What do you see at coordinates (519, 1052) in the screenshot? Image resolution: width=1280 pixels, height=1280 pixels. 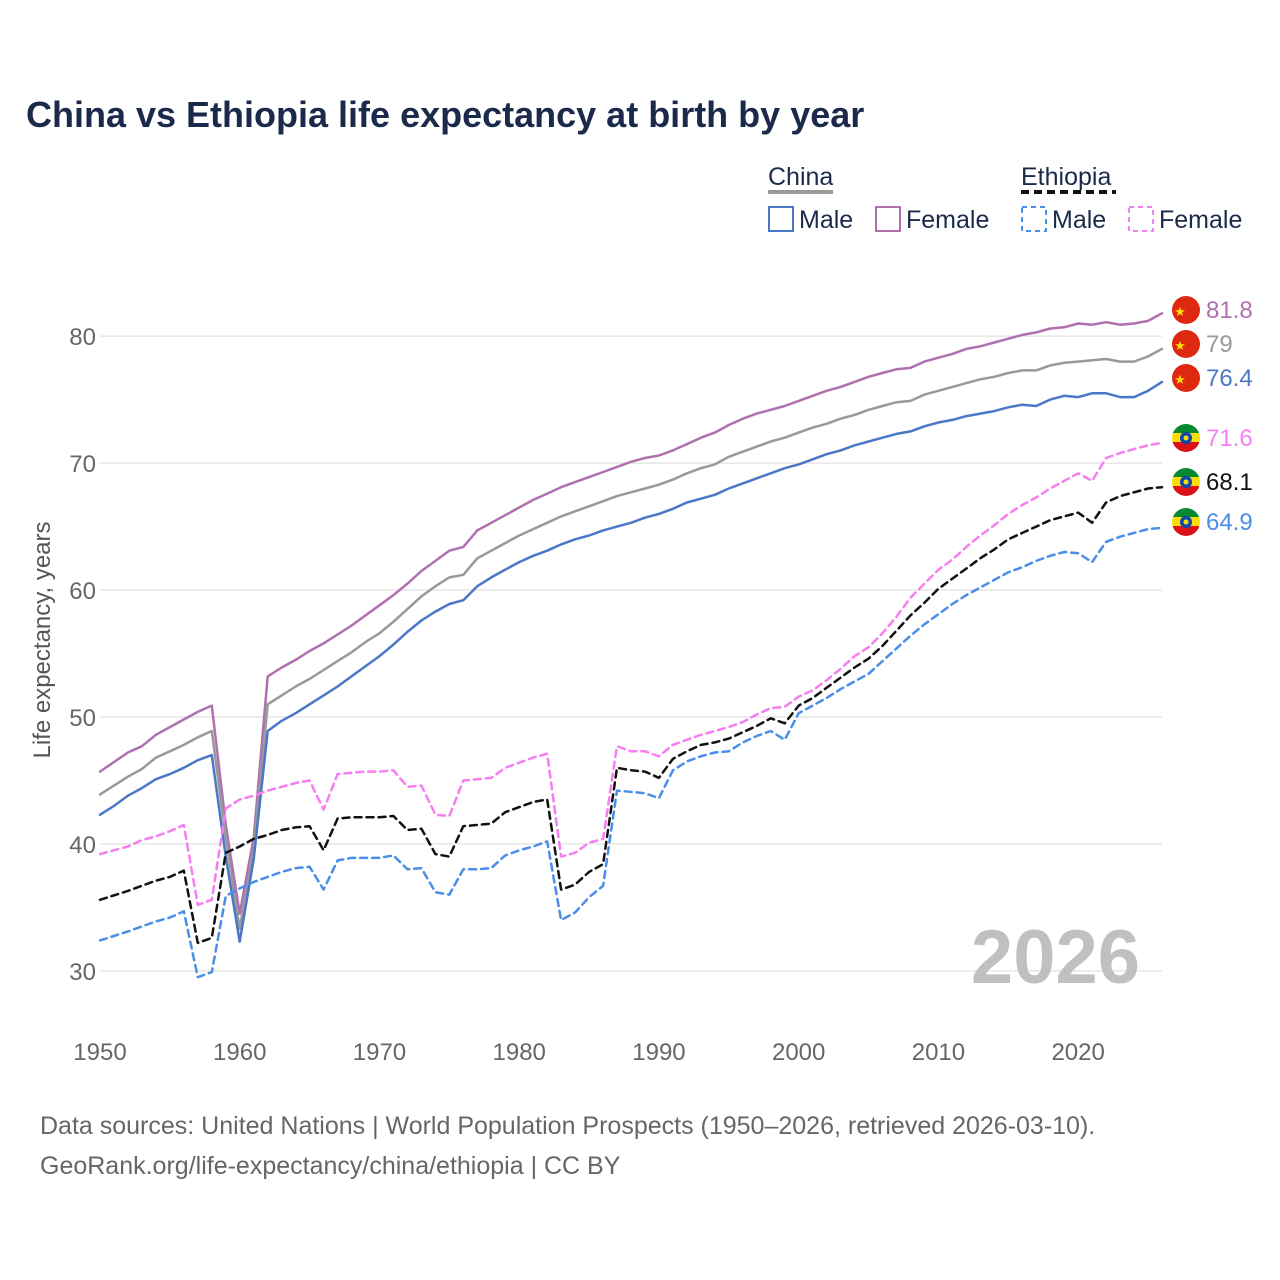 I see `x-tick-label-1980: 1980` at bounding box center [519, 1052].